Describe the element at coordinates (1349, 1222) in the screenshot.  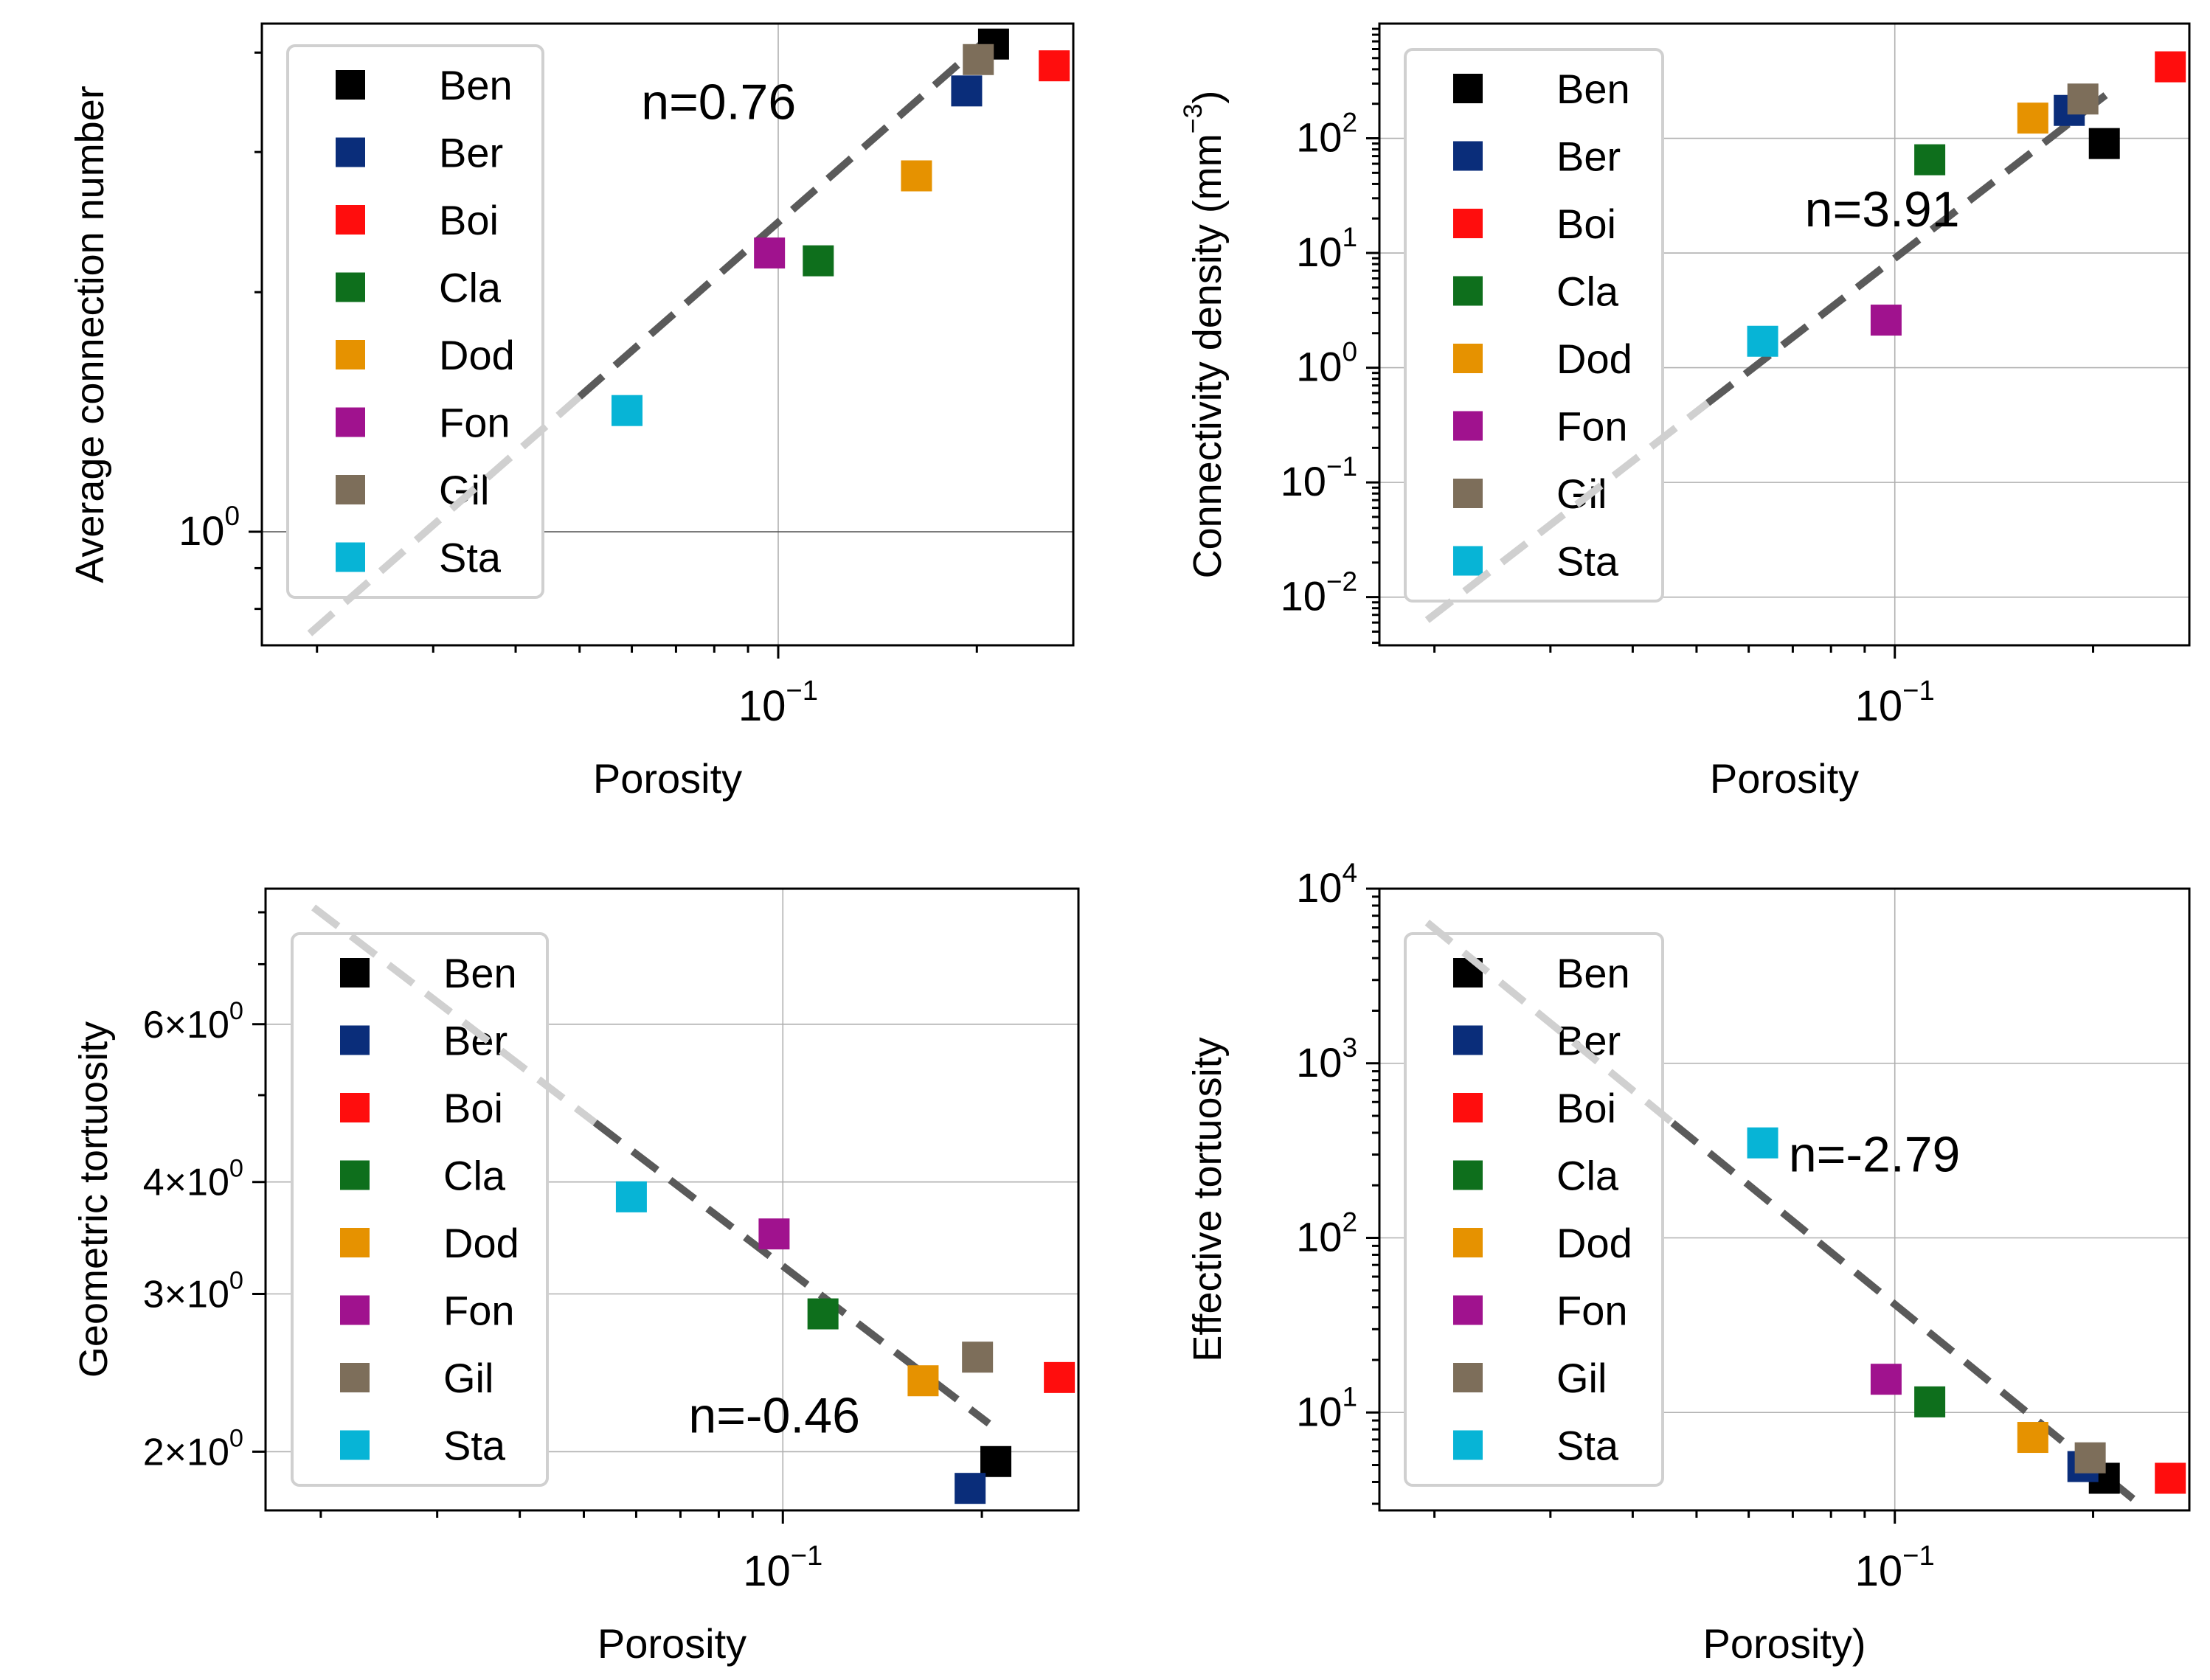
I see `y-tick-label-exponent: 2` at that location.